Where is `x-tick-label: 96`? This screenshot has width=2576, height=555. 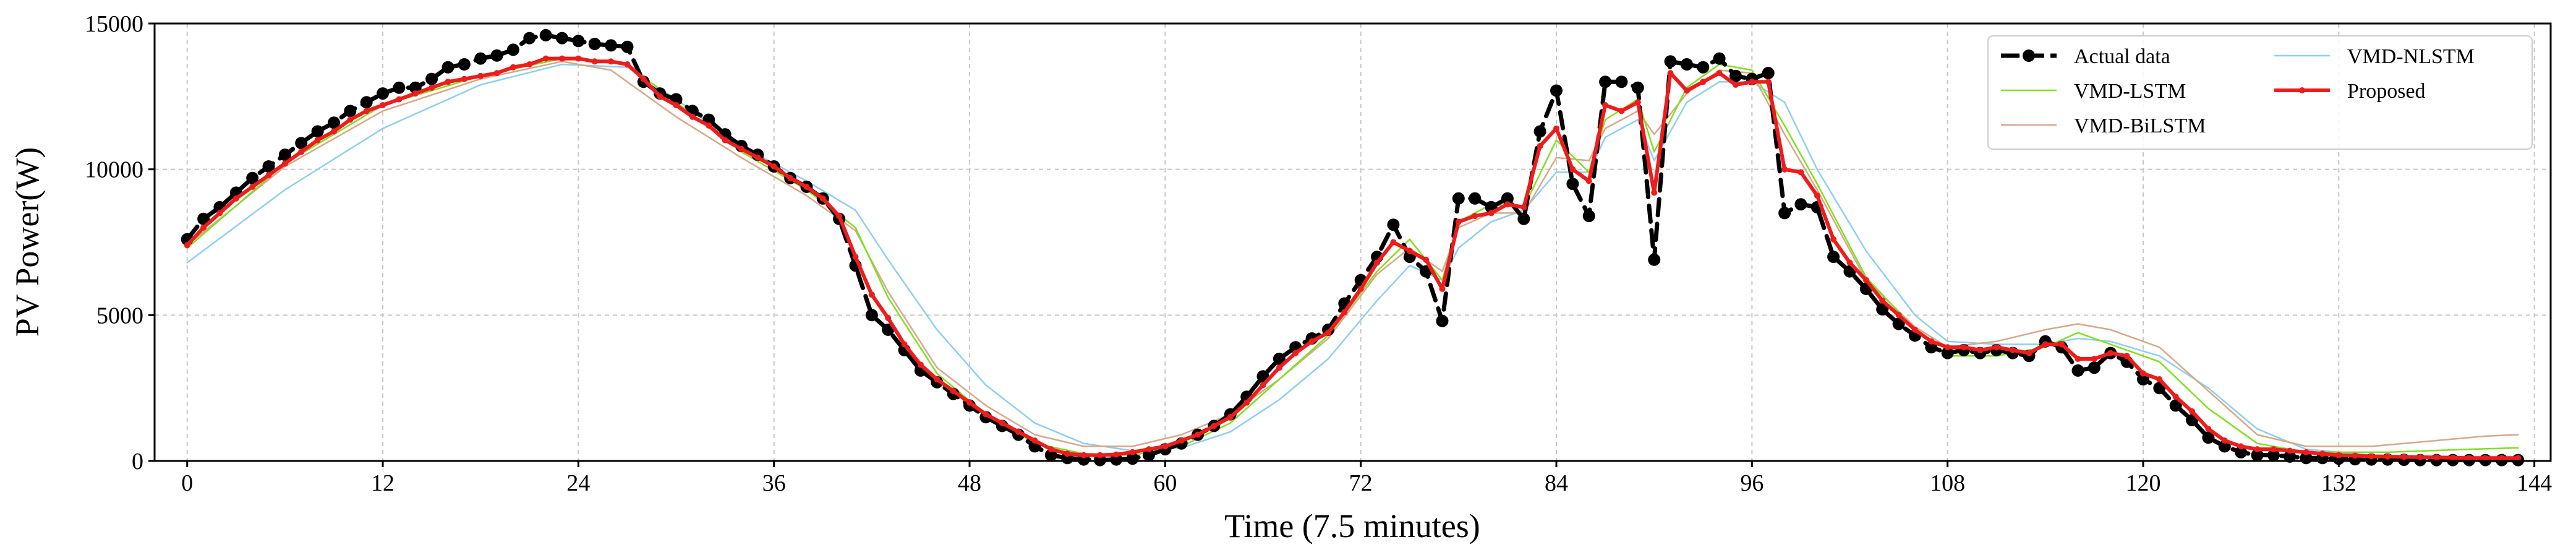
x-tick-label: 96 is located at coordinates (1752, 483).